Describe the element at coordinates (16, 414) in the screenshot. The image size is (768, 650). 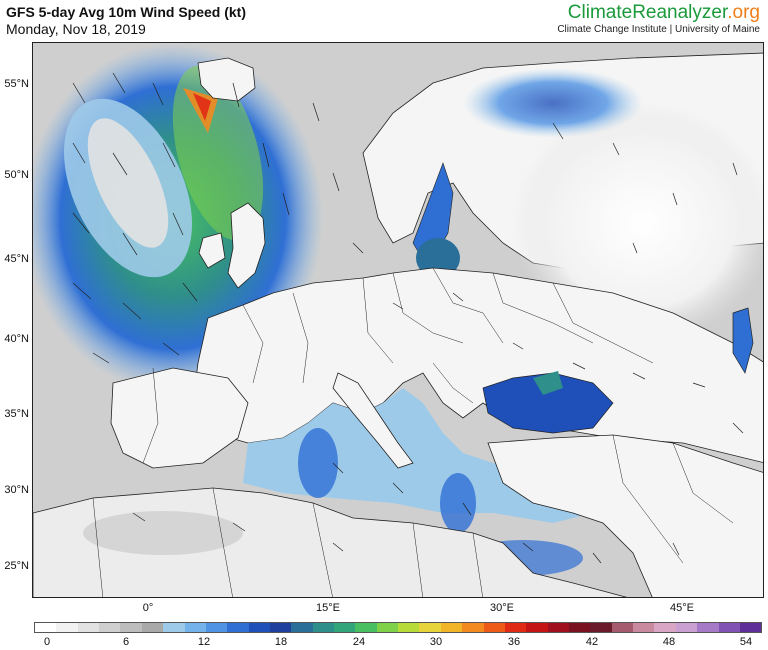
I see `lat-label-35n: 35°N` at that location.